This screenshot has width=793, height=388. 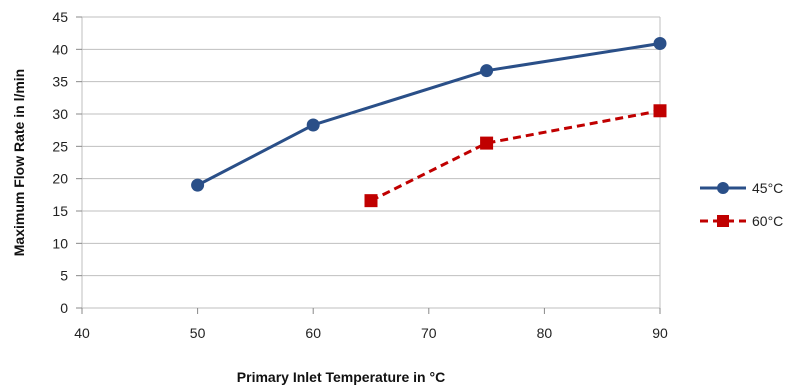 What do you see at coordinates (60, 114) in the screenshot?
I see `y-tick-label: 30` at bounding box center [60, 114].